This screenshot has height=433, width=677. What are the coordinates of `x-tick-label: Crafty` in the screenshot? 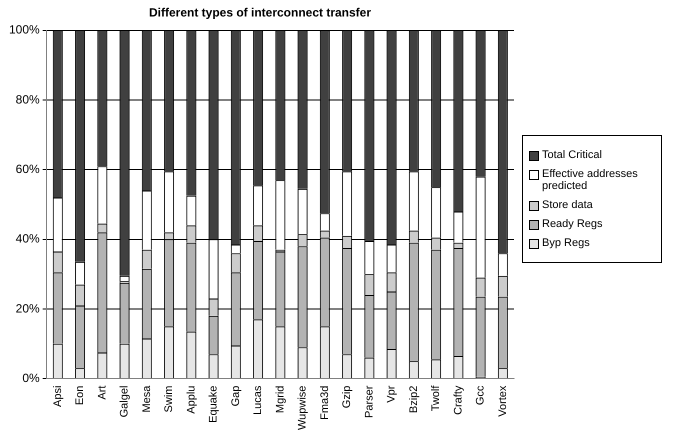 It's located at (458, 400).